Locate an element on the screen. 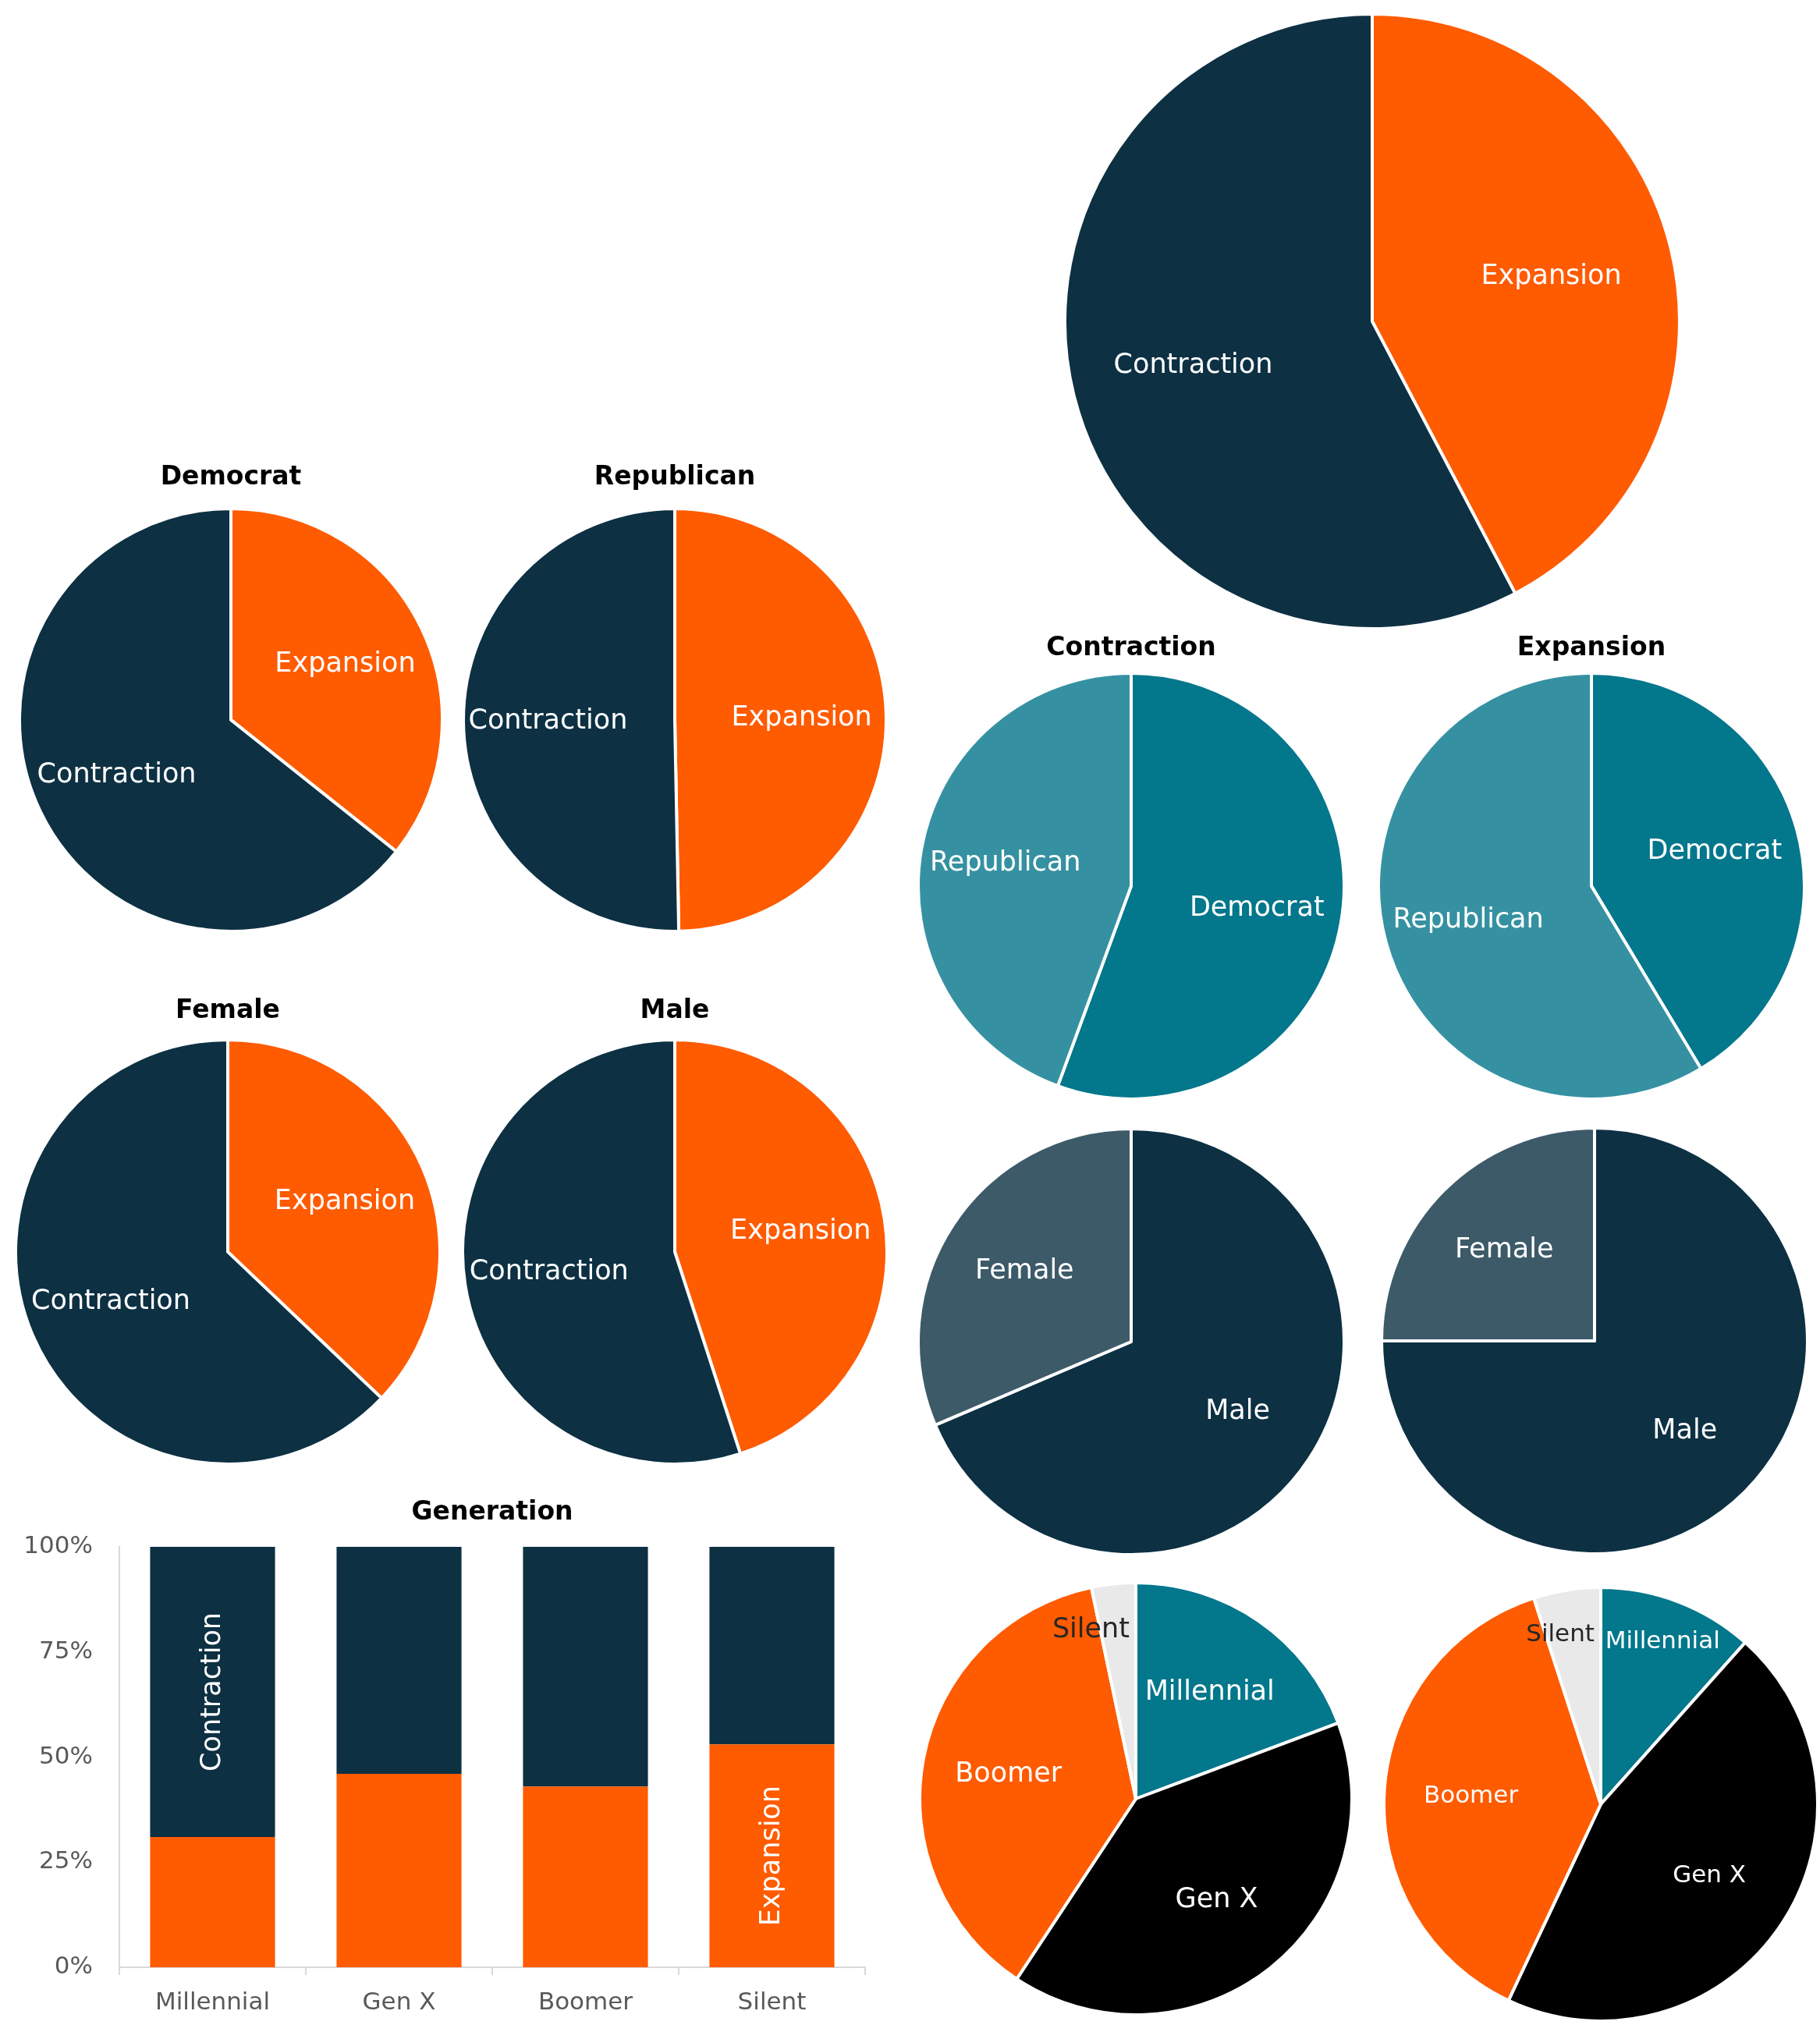  y-tick-label: 100% is located at coordinates (58, 1545).